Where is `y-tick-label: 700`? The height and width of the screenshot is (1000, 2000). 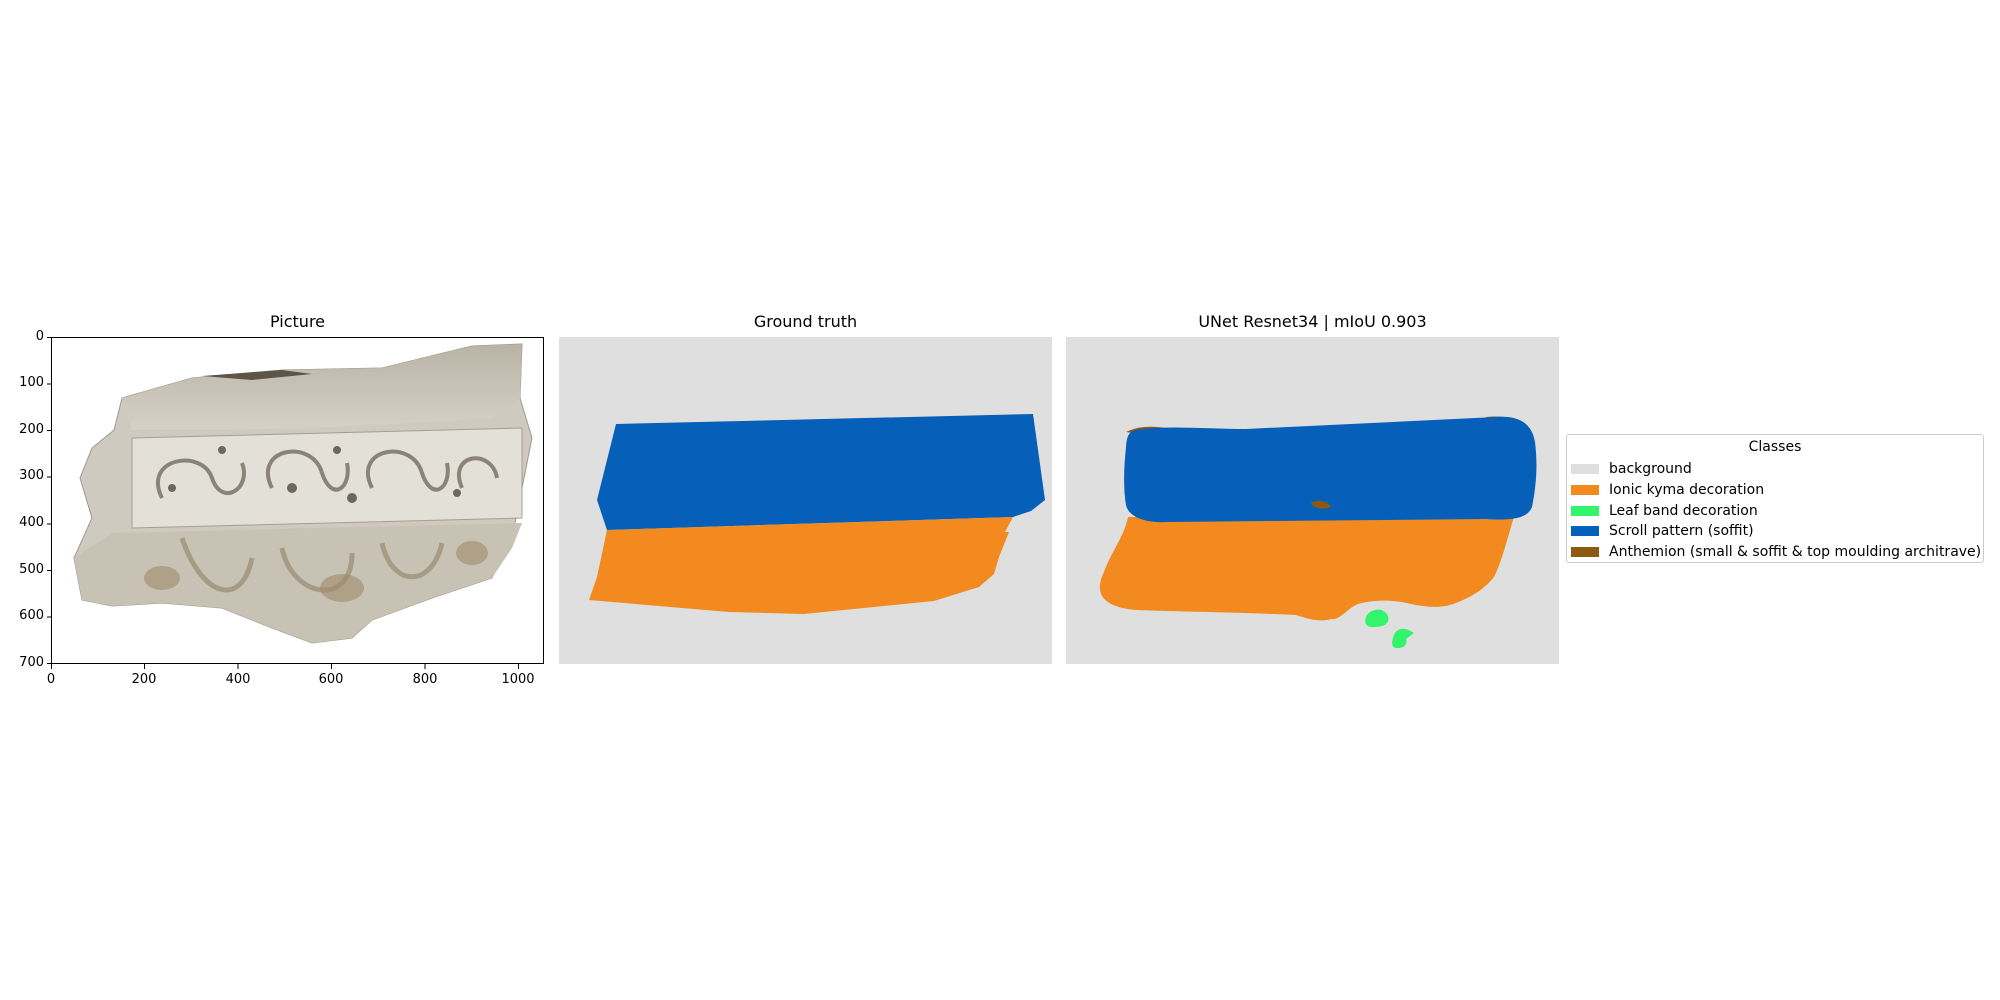 y-tick-label: 700 is located at coordinates (31, 662).